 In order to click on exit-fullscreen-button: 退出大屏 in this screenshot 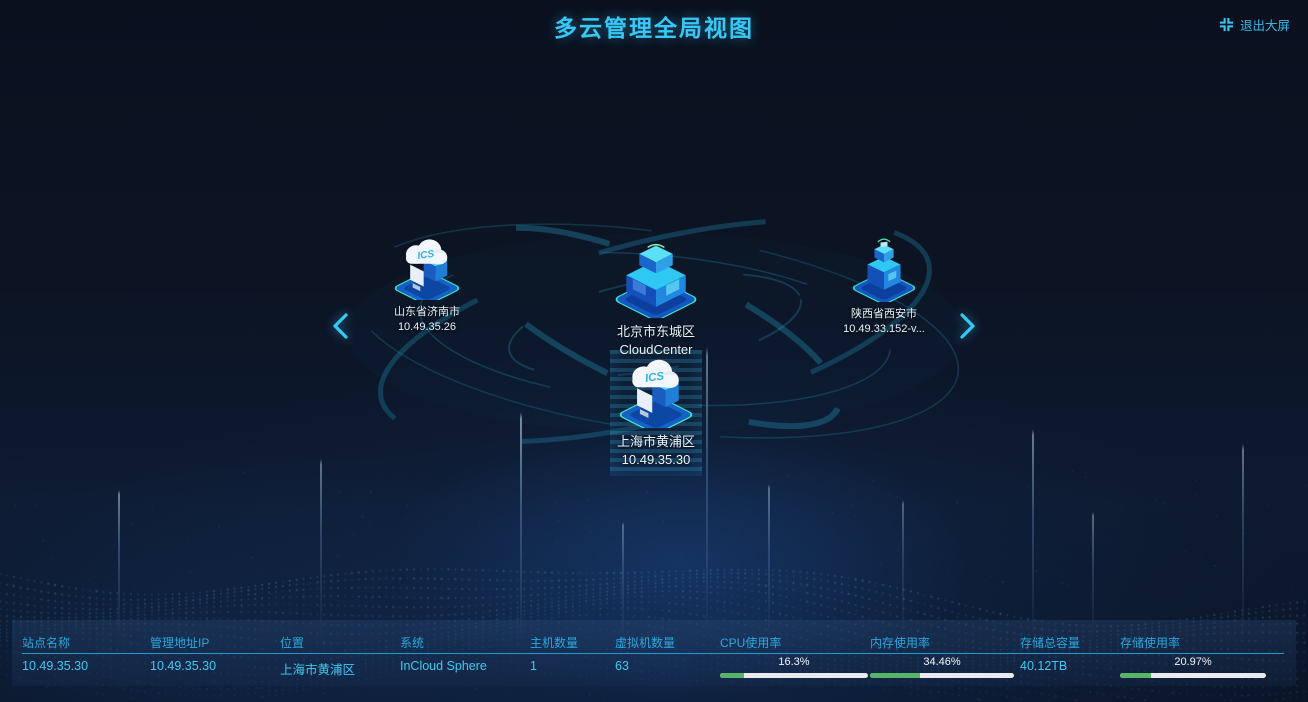, I will do `click(1254, 24)`.